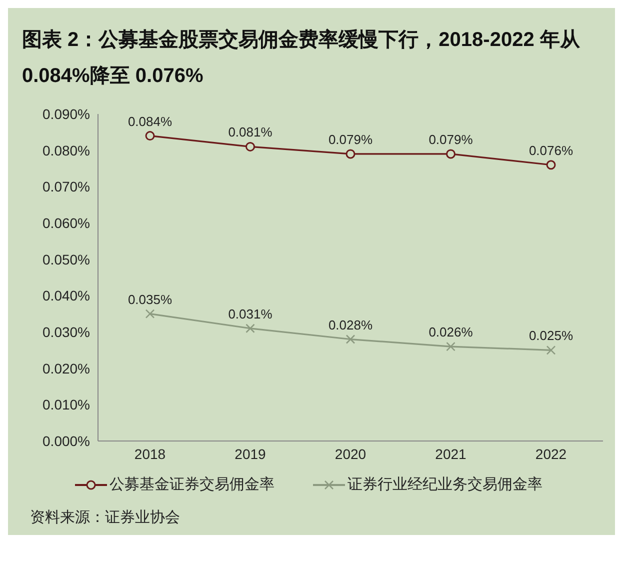 Image resolution: width=623 pixels, height=565 pixels. I want to click on data-label: 0.028%, so click(350, 324).